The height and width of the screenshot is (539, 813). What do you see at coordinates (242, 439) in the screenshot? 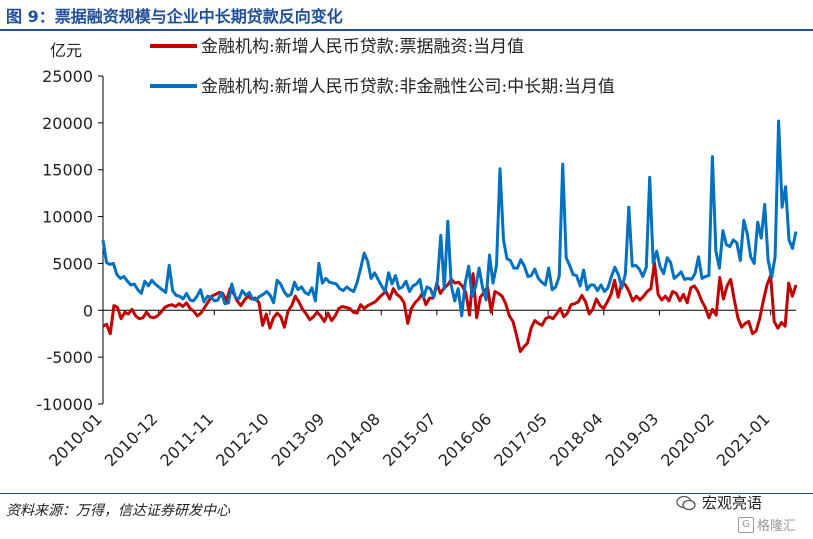
I see `x-tick-label: 2012-10` at bounding box center [242, 439].